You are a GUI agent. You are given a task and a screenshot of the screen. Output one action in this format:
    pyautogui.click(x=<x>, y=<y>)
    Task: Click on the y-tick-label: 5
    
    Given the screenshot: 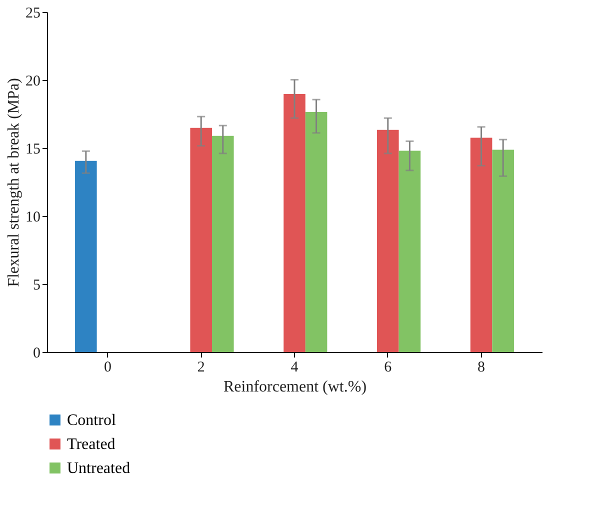 What is the action you would take?
    pyautogui.click(x=36, y=286)
    